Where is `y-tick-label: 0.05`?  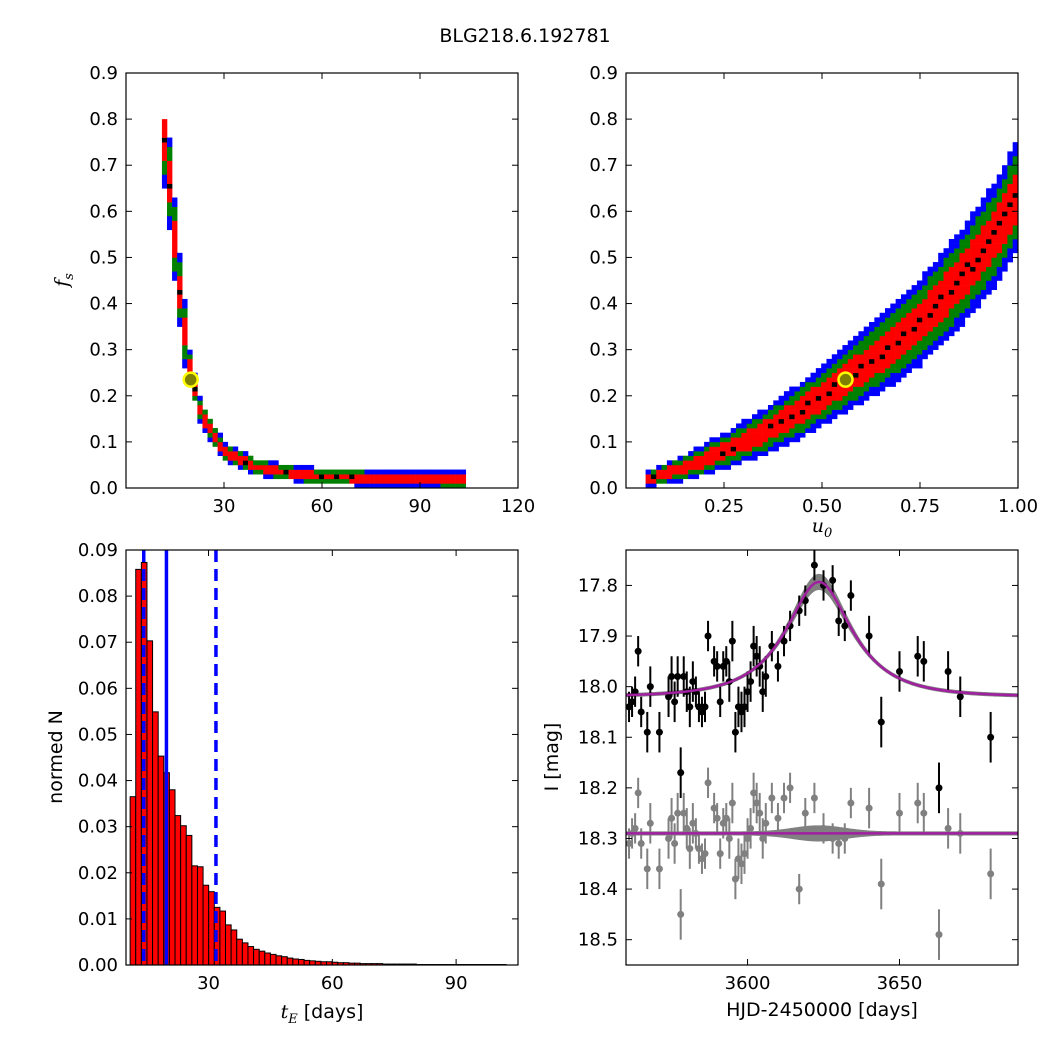
y-tick-label: 0.05 is located at coordinates (98, 734).